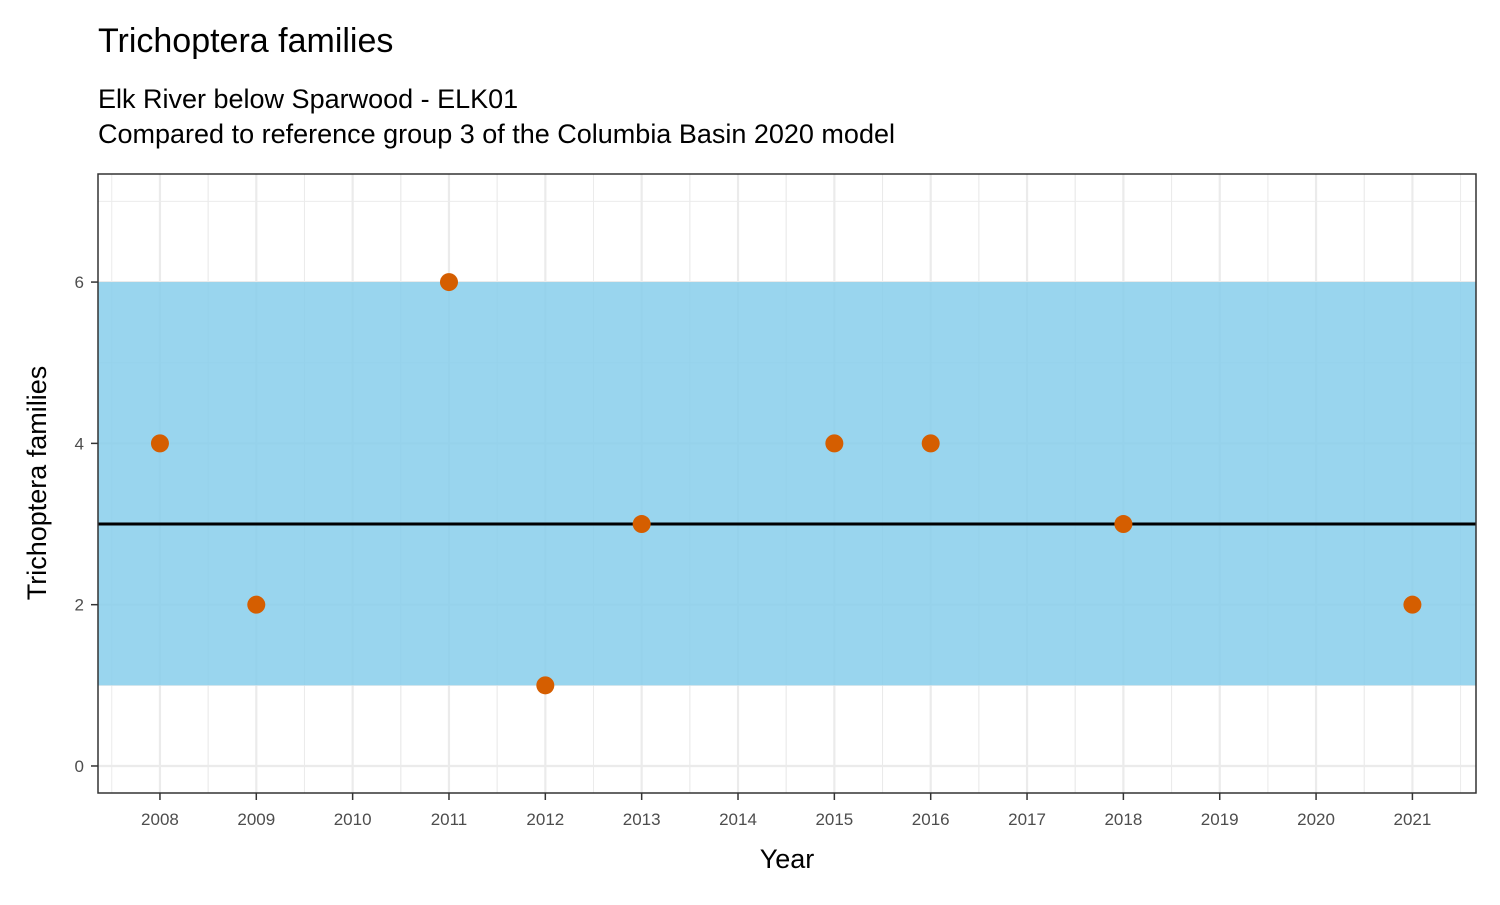 This screenshot has height=905, width=1500. Describe the element at coordinates (1220, 819) in the screenshot. I see `x-tick-label: 2019` at that location.